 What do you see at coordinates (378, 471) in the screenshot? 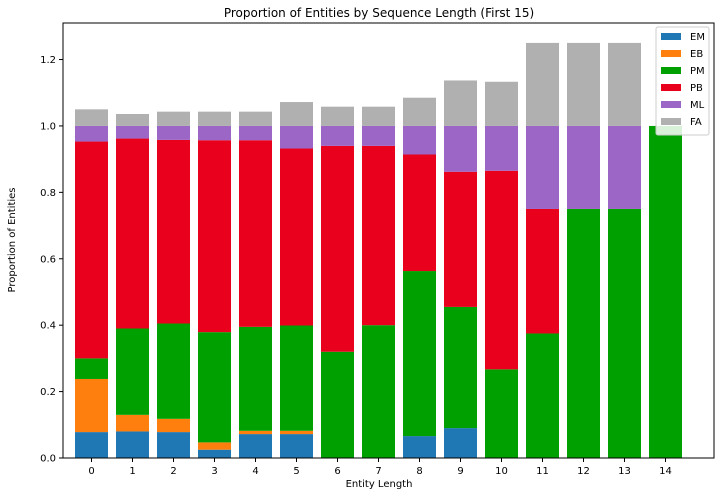
I see `x-tick-label: 7` at bounding box center [378, 471].